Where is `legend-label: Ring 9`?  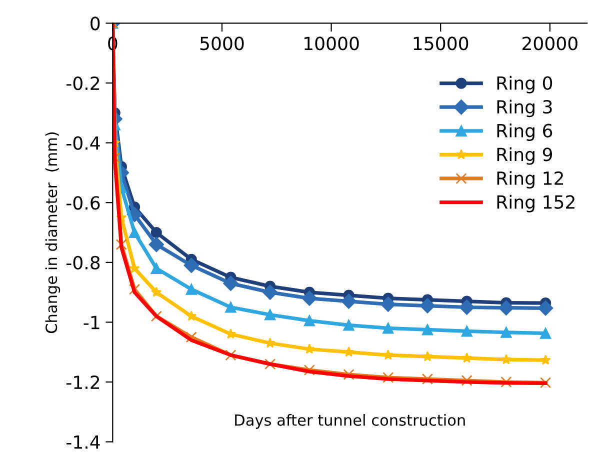 legend-label: Ring 9 is located at coordinates (524, 156).